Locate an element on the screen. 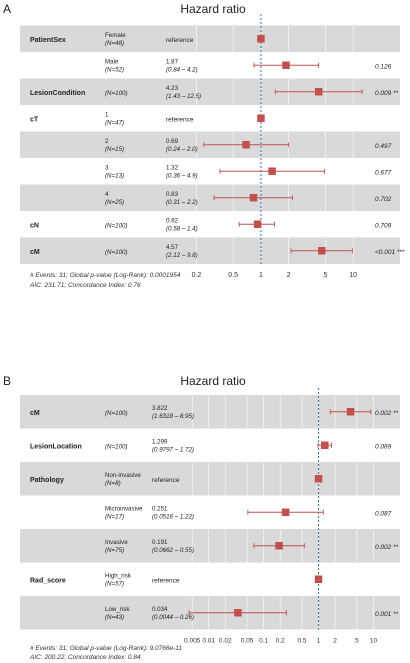 The height and width of the screenshot is (663, 410). estimate-label: 1.87 is located at coordinates (172, 61).